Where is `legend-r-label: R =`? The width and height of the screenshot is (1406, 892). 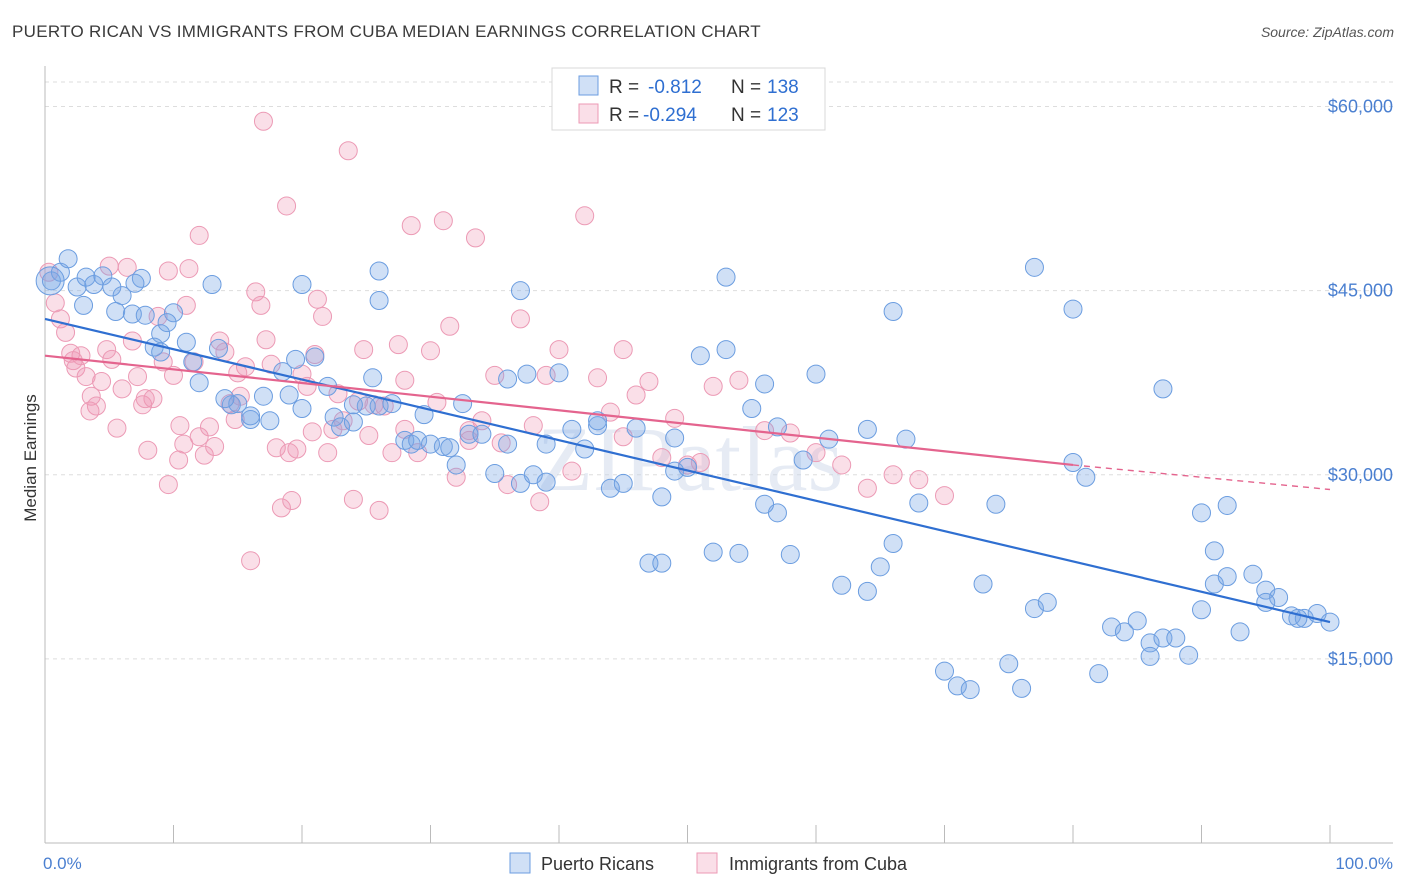 legend-r-label: R = is located at coordinates (624, 87).